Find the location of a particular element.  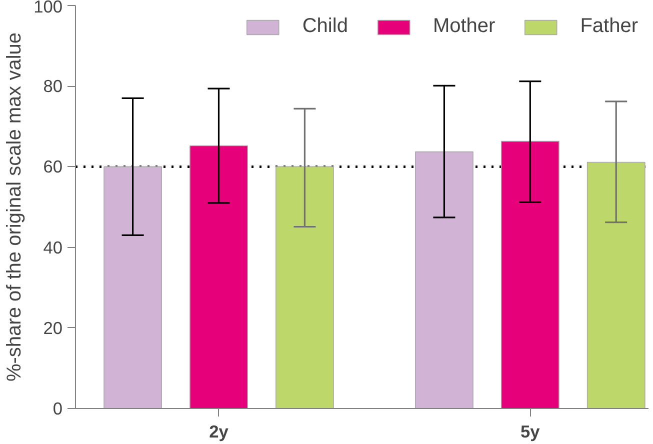

legend-label: Child is located at coordinates (325, 26).